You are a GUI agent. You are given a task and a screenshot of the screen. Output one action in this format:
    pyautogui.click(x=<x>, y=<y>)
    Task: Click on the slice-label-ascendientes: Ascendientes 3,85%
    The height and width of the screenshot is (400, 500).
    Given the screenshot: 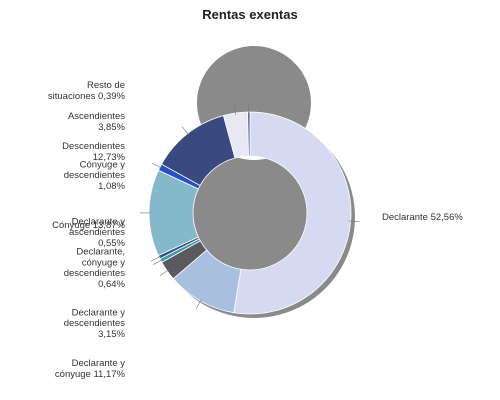 What is the action you would take?
    pyautogui.click(x=97, y=122)
    